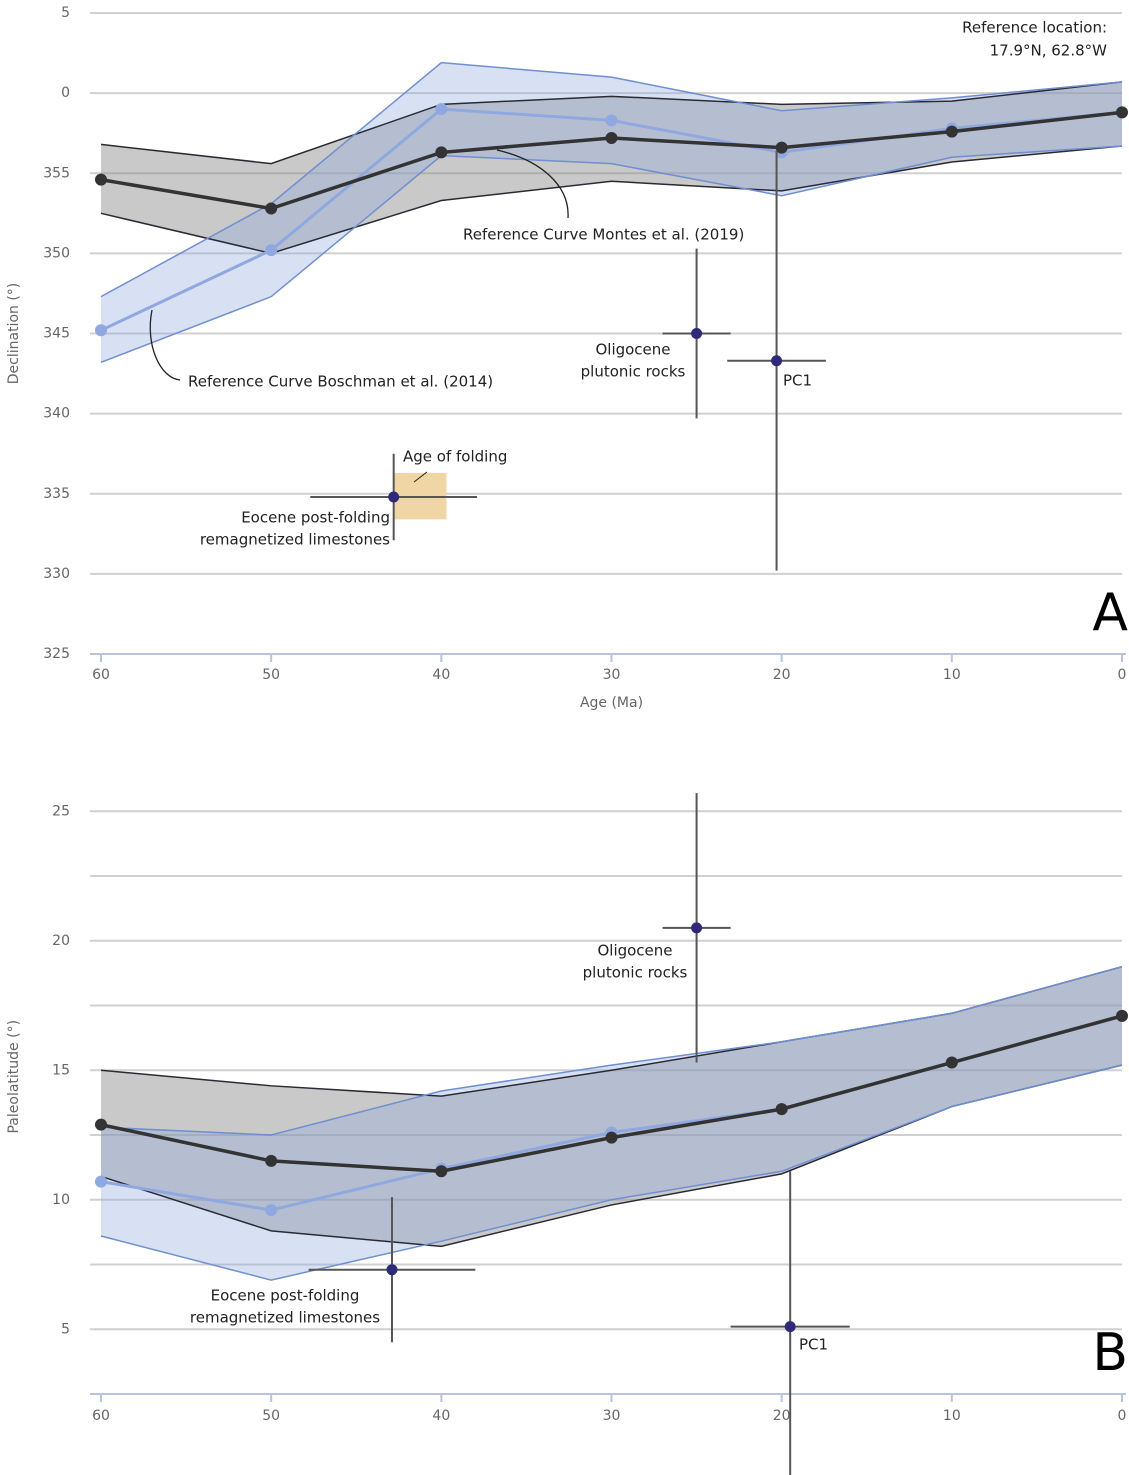  What do you see at coordinates (611, 167) in the screenshot?
I see `confidence-band` at bounding box center [611, 167].